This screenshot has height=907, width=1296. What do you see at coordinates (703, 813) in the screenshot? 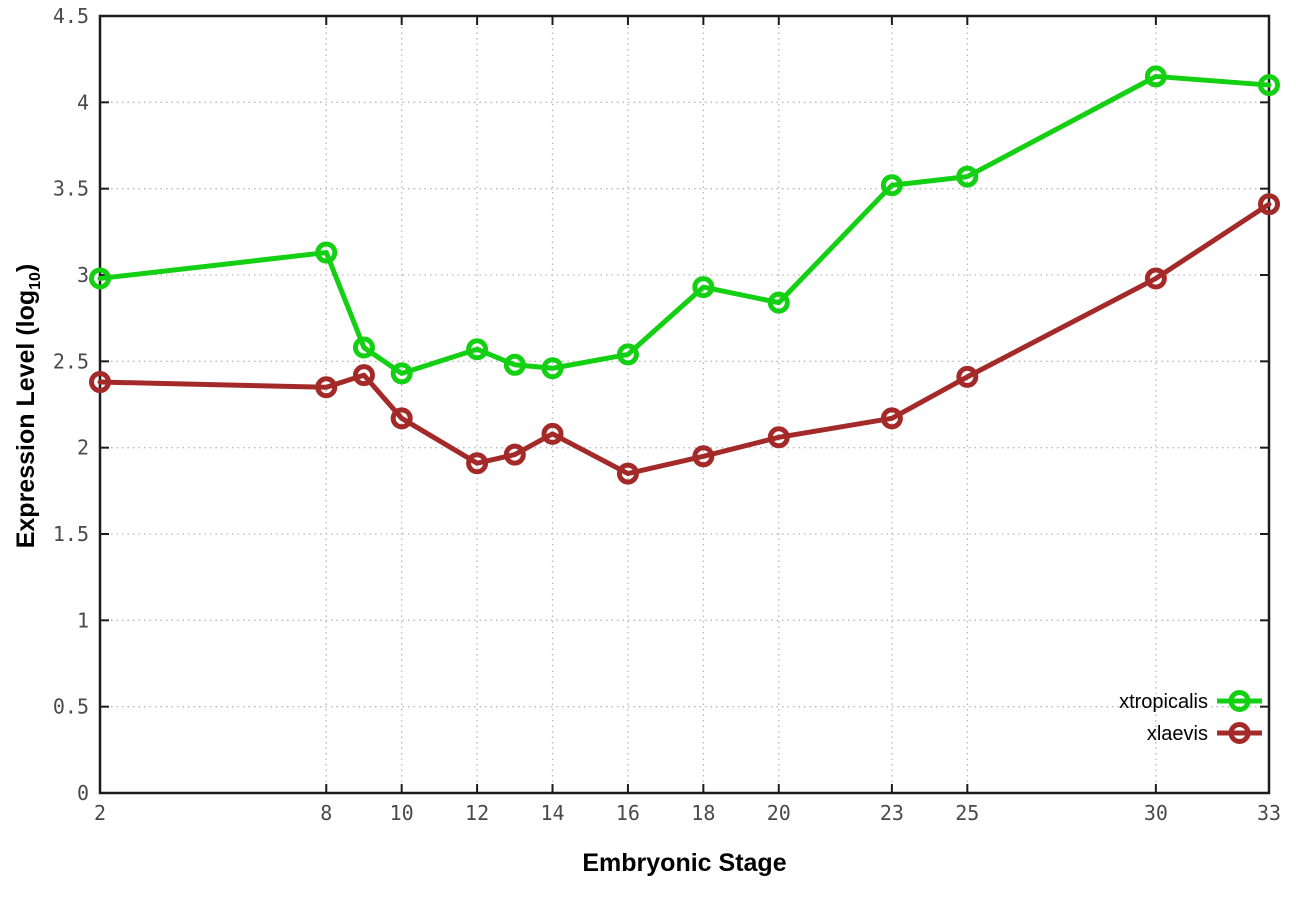
I see `x-tick-label: 18` at bounding box center [703, 813].